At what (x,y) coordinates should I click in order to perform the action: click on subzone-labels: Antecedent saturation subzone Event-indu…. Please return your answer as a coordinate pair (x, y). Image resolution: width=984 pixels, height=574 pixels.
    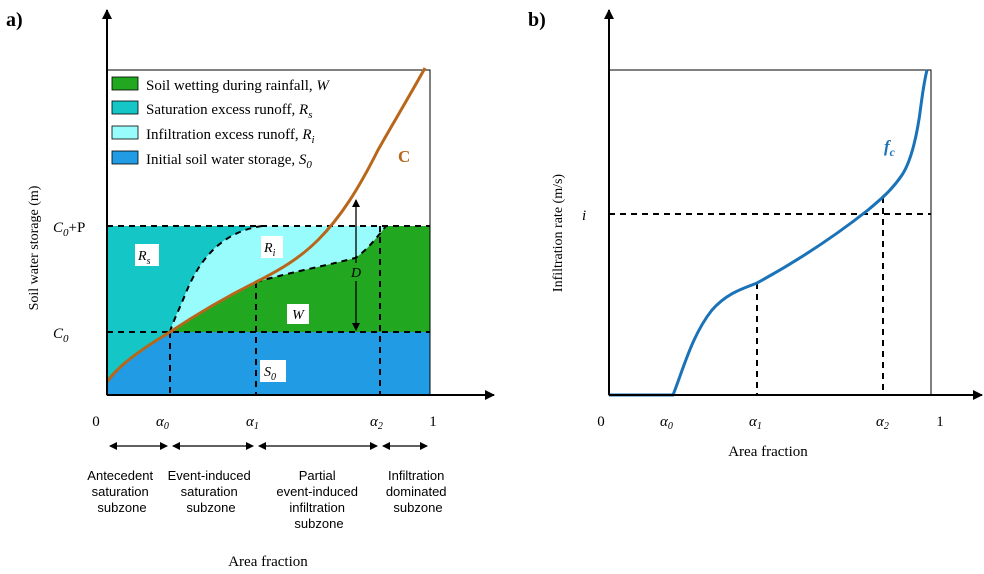
    Looking at the image, I should click on (268, 499).